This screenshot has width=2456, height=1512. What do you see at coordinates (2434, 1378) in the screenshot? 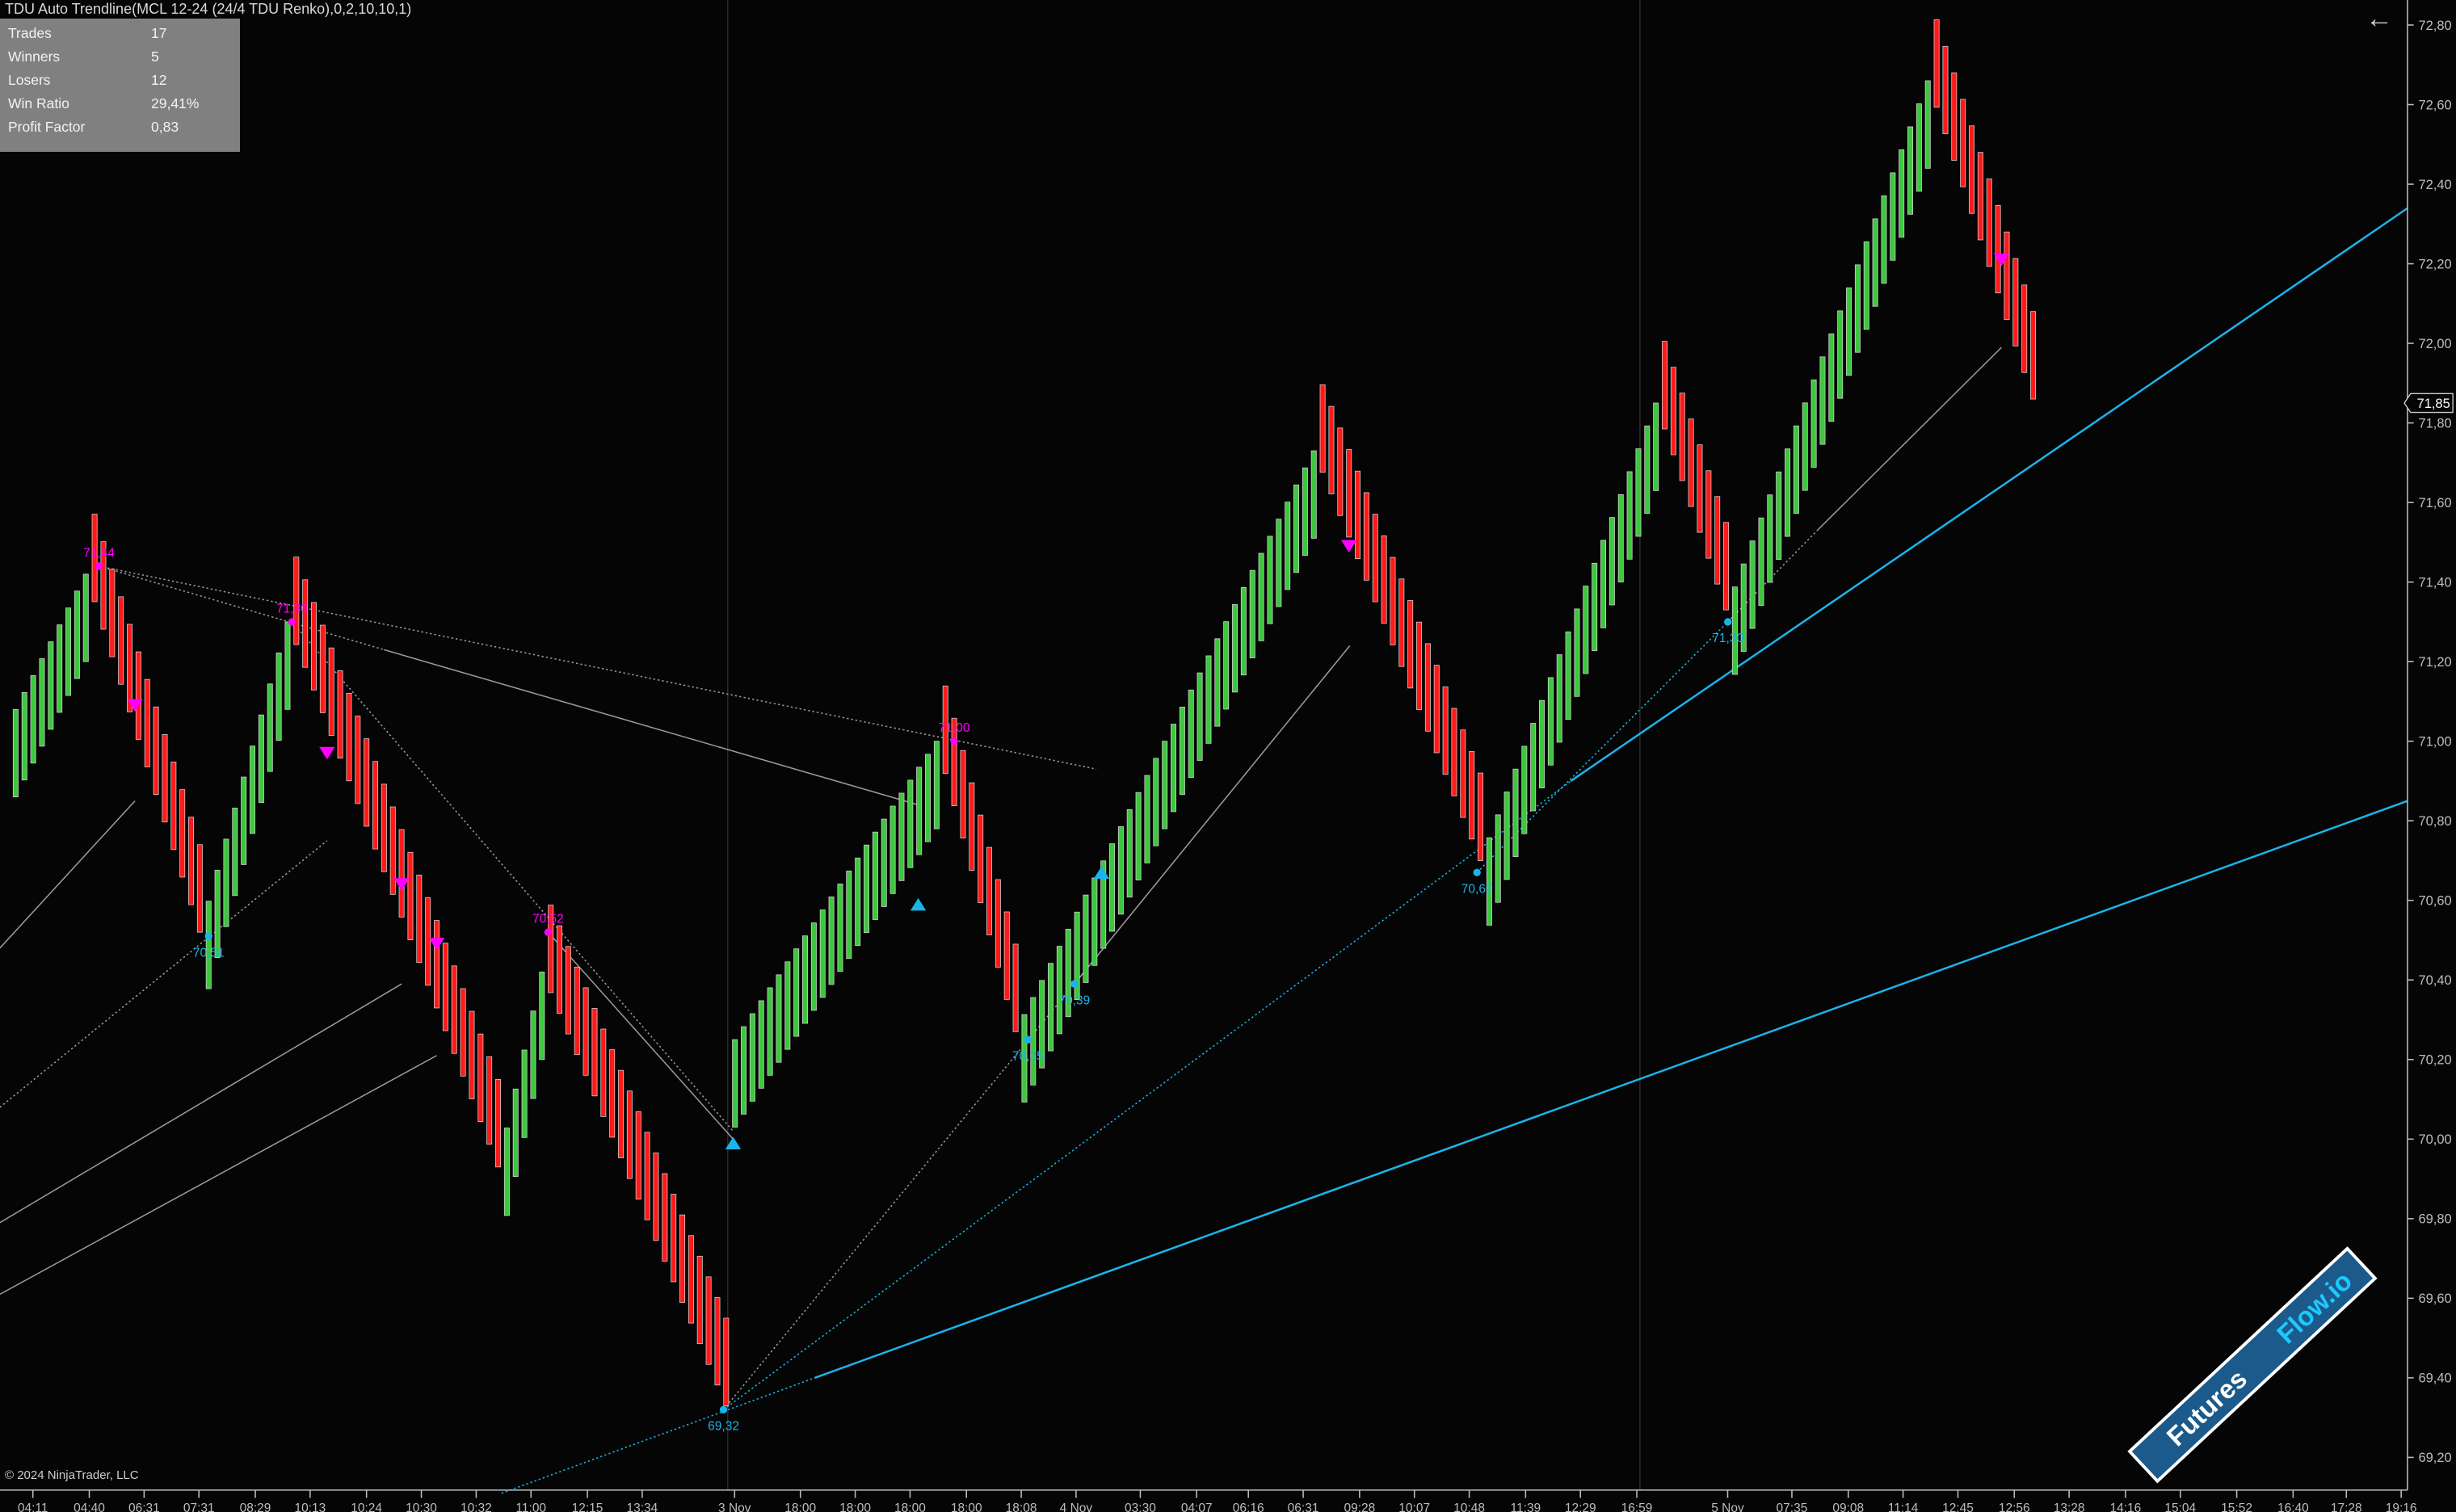
I see `price-tick-label: 69,40` at bounding box center [2434, 1378].